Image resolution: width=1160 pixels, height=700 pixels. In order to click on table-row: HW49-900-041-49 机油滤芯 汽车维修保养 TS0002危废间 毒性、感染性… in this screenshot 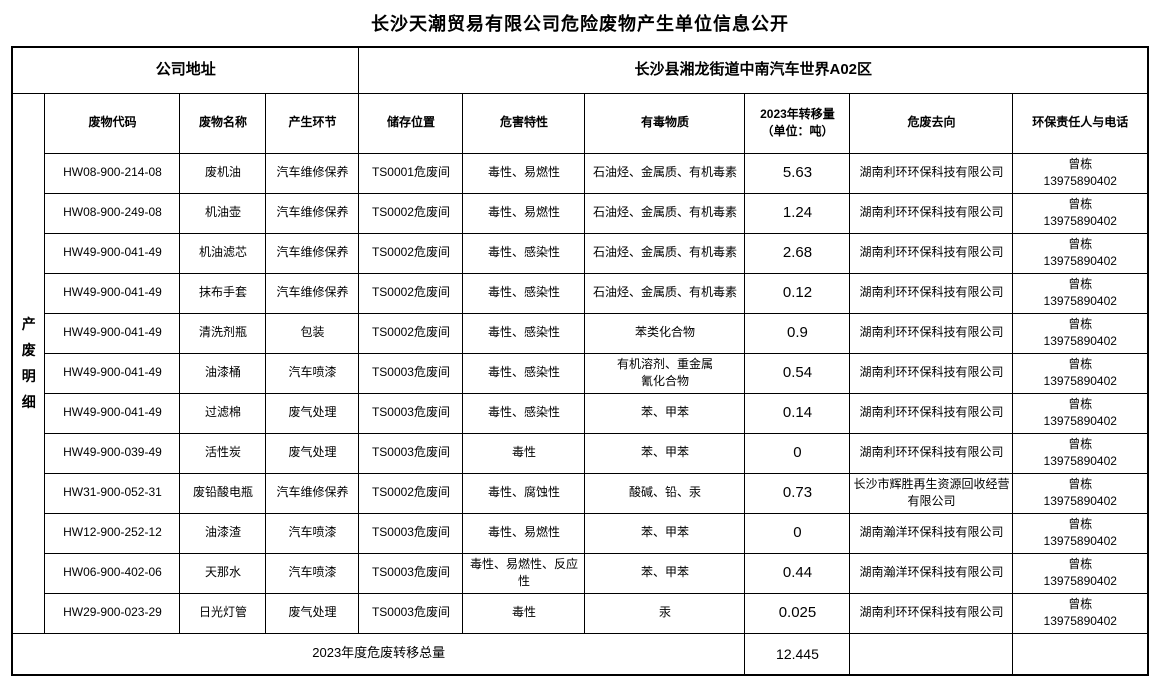, I will do `click(580, 253)`.